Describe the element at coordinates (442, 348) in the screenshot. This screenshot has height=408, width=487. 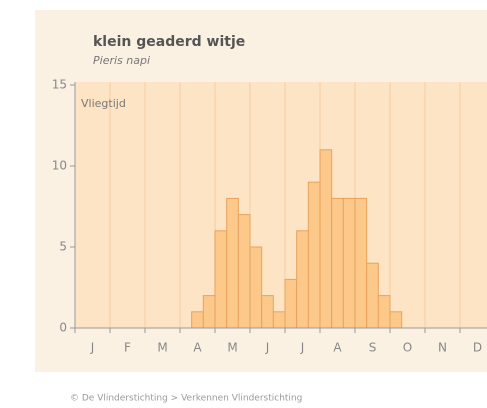
I see `x-tick-label: N` at that location.